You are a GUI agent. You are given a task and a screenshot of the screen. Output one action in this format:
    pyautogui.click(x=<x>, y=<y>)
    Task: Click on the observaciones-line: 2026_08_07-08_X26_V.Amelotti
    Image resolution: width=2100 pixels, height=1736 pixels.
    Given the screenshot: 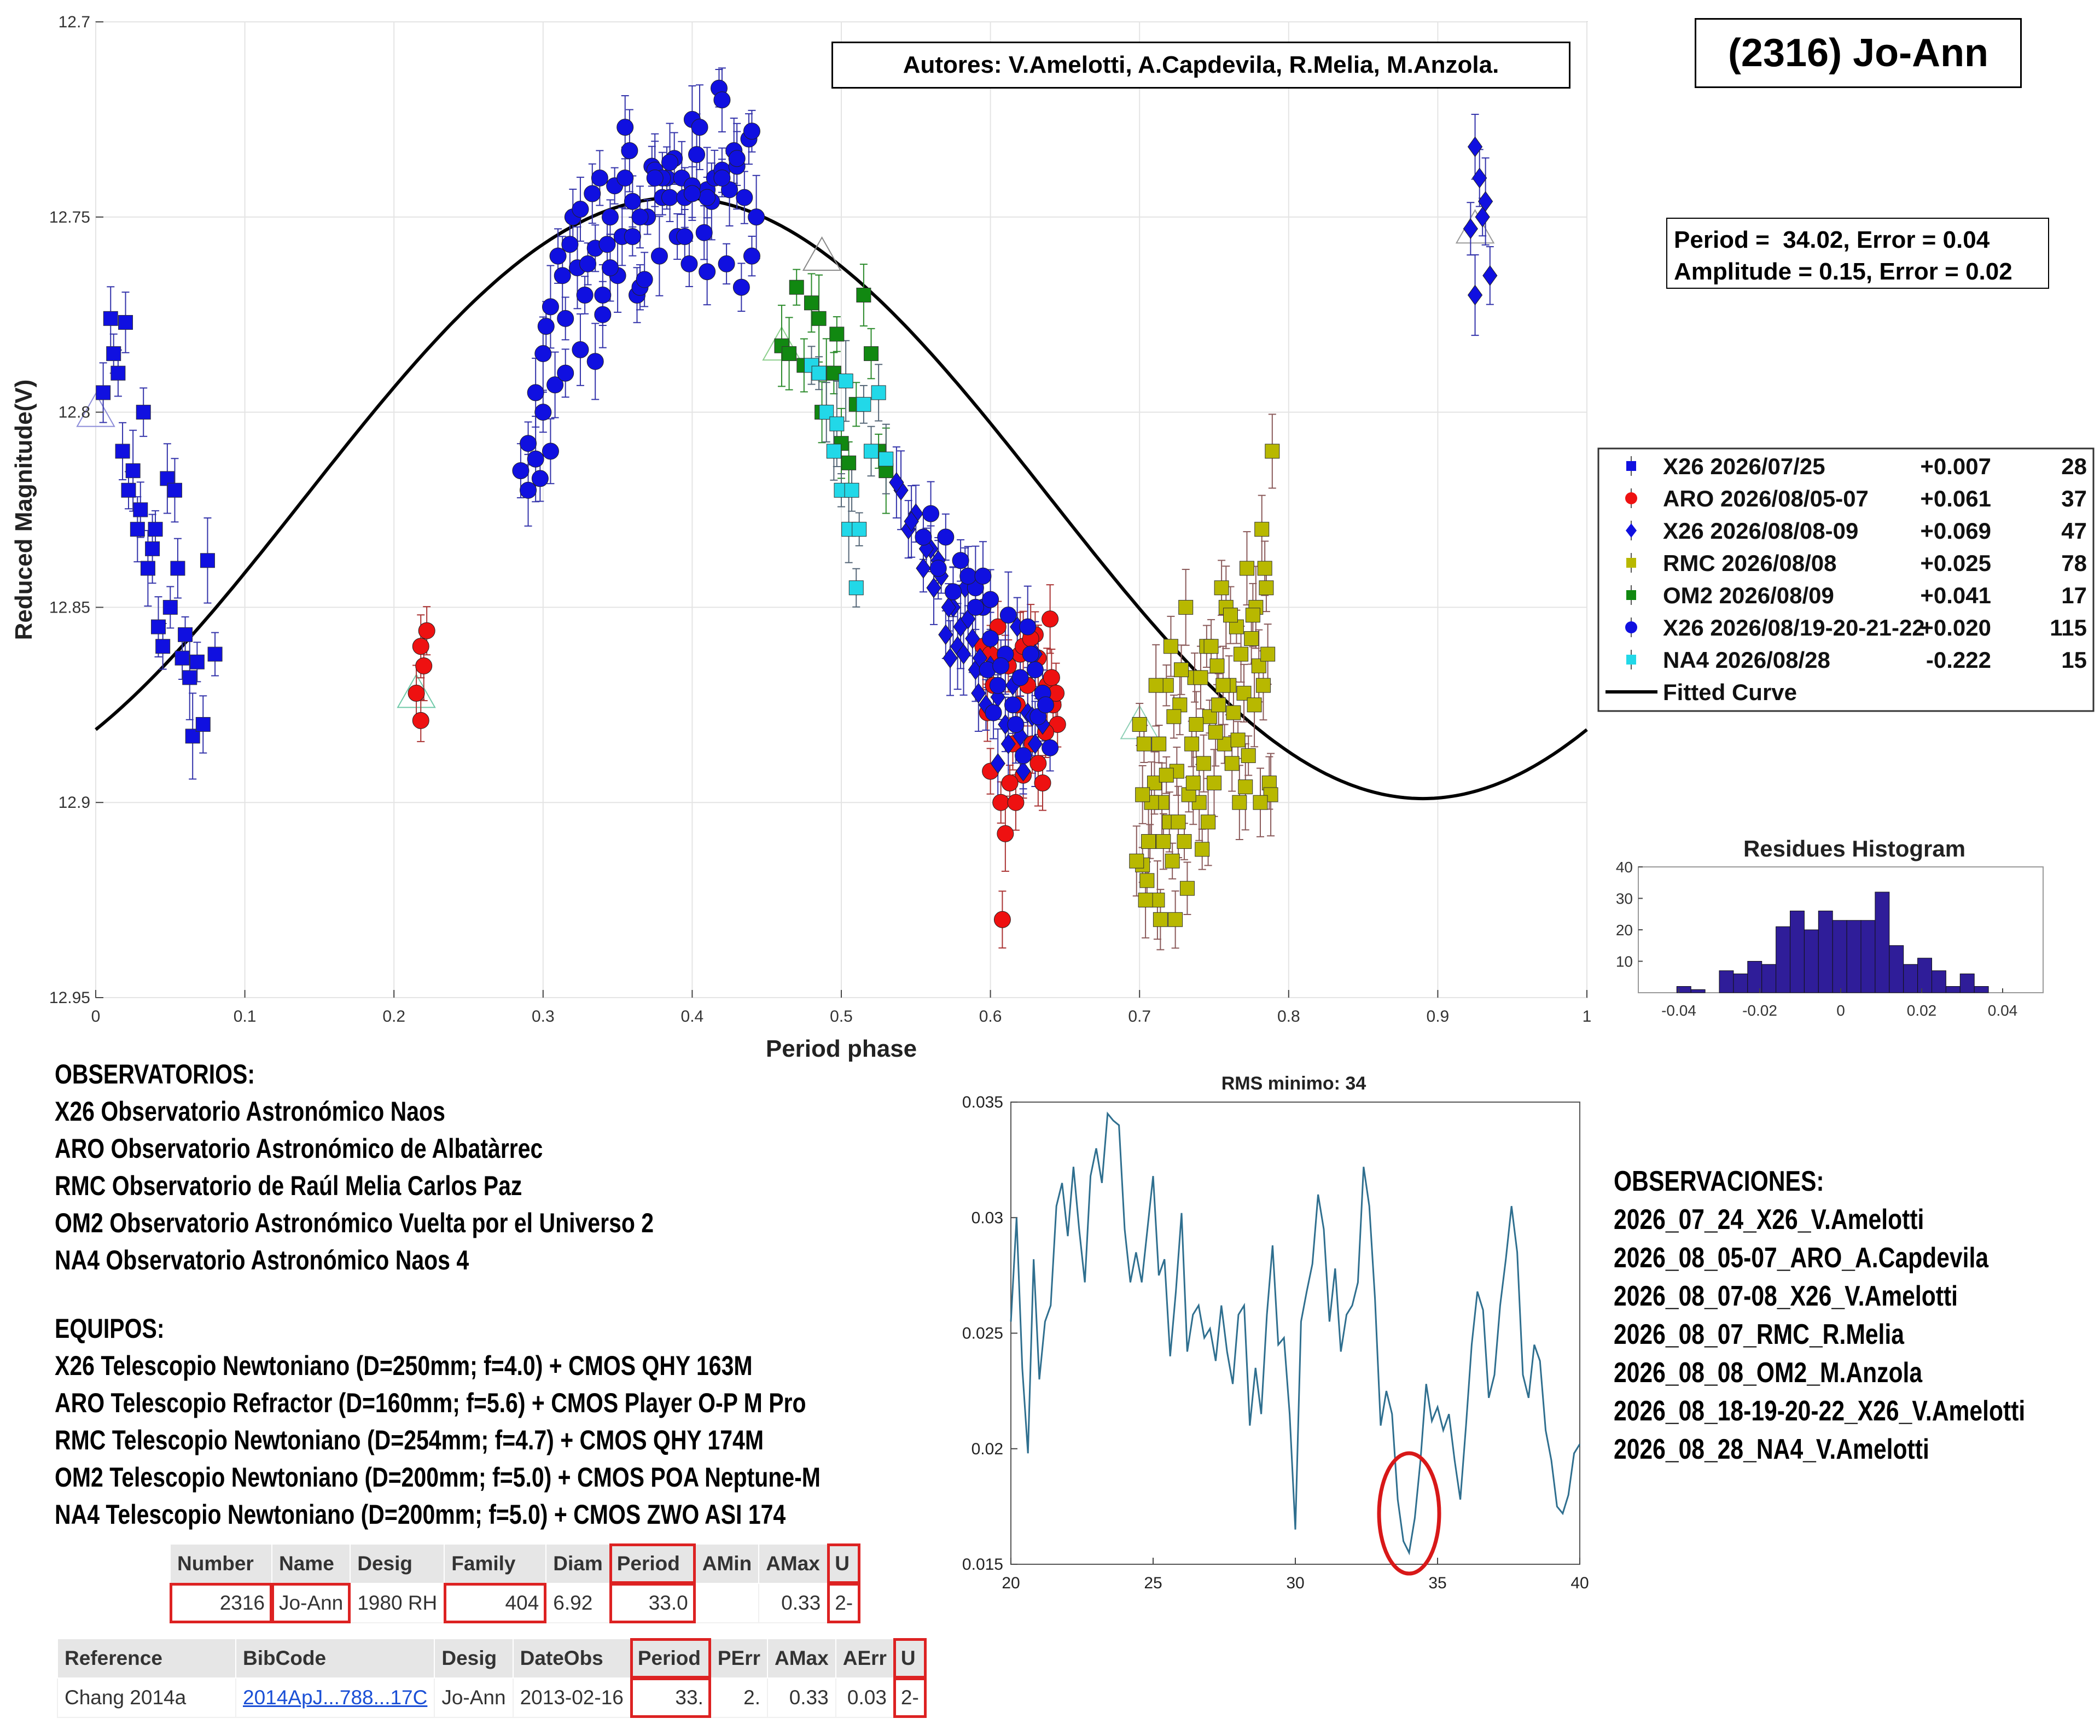 What is the action you would take?
    pyautogui.click(x=1786, y=1296)
    